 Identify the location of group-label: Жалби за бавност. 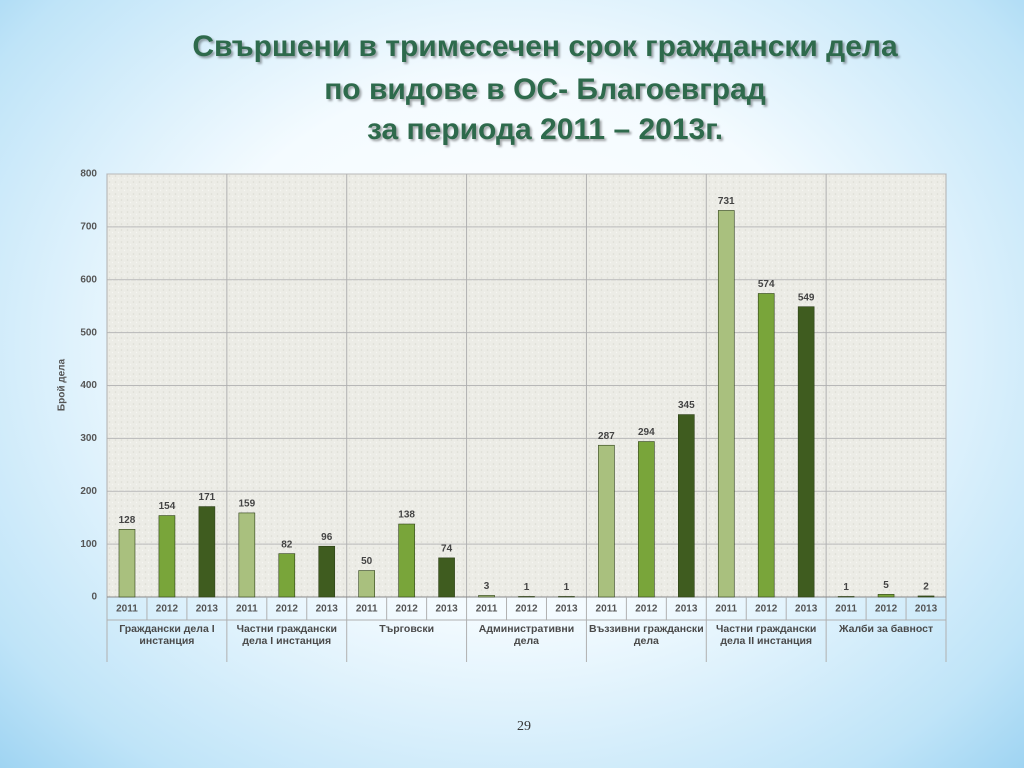
(886, 629).